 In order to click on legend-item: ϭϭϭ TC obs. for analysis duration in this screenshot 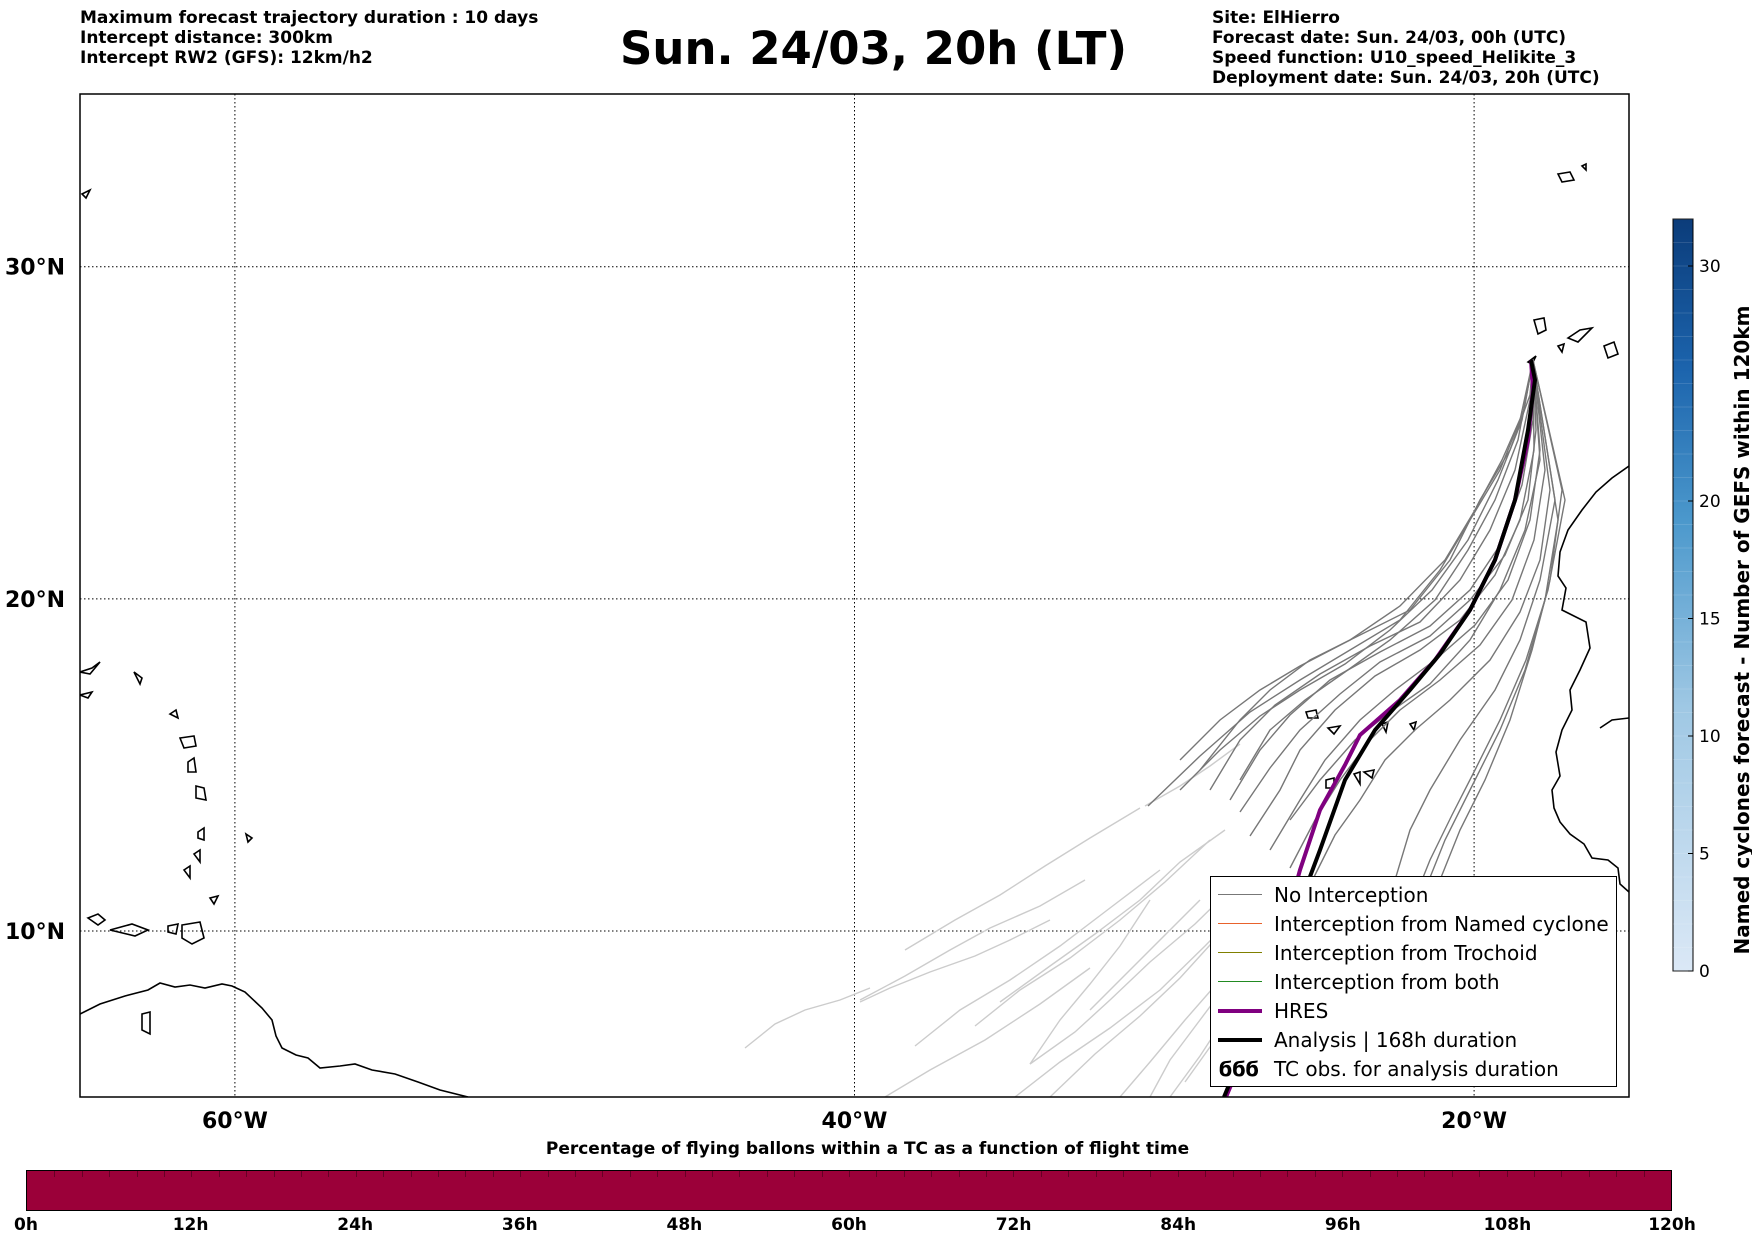, I will do `click(1413, 1069)`.